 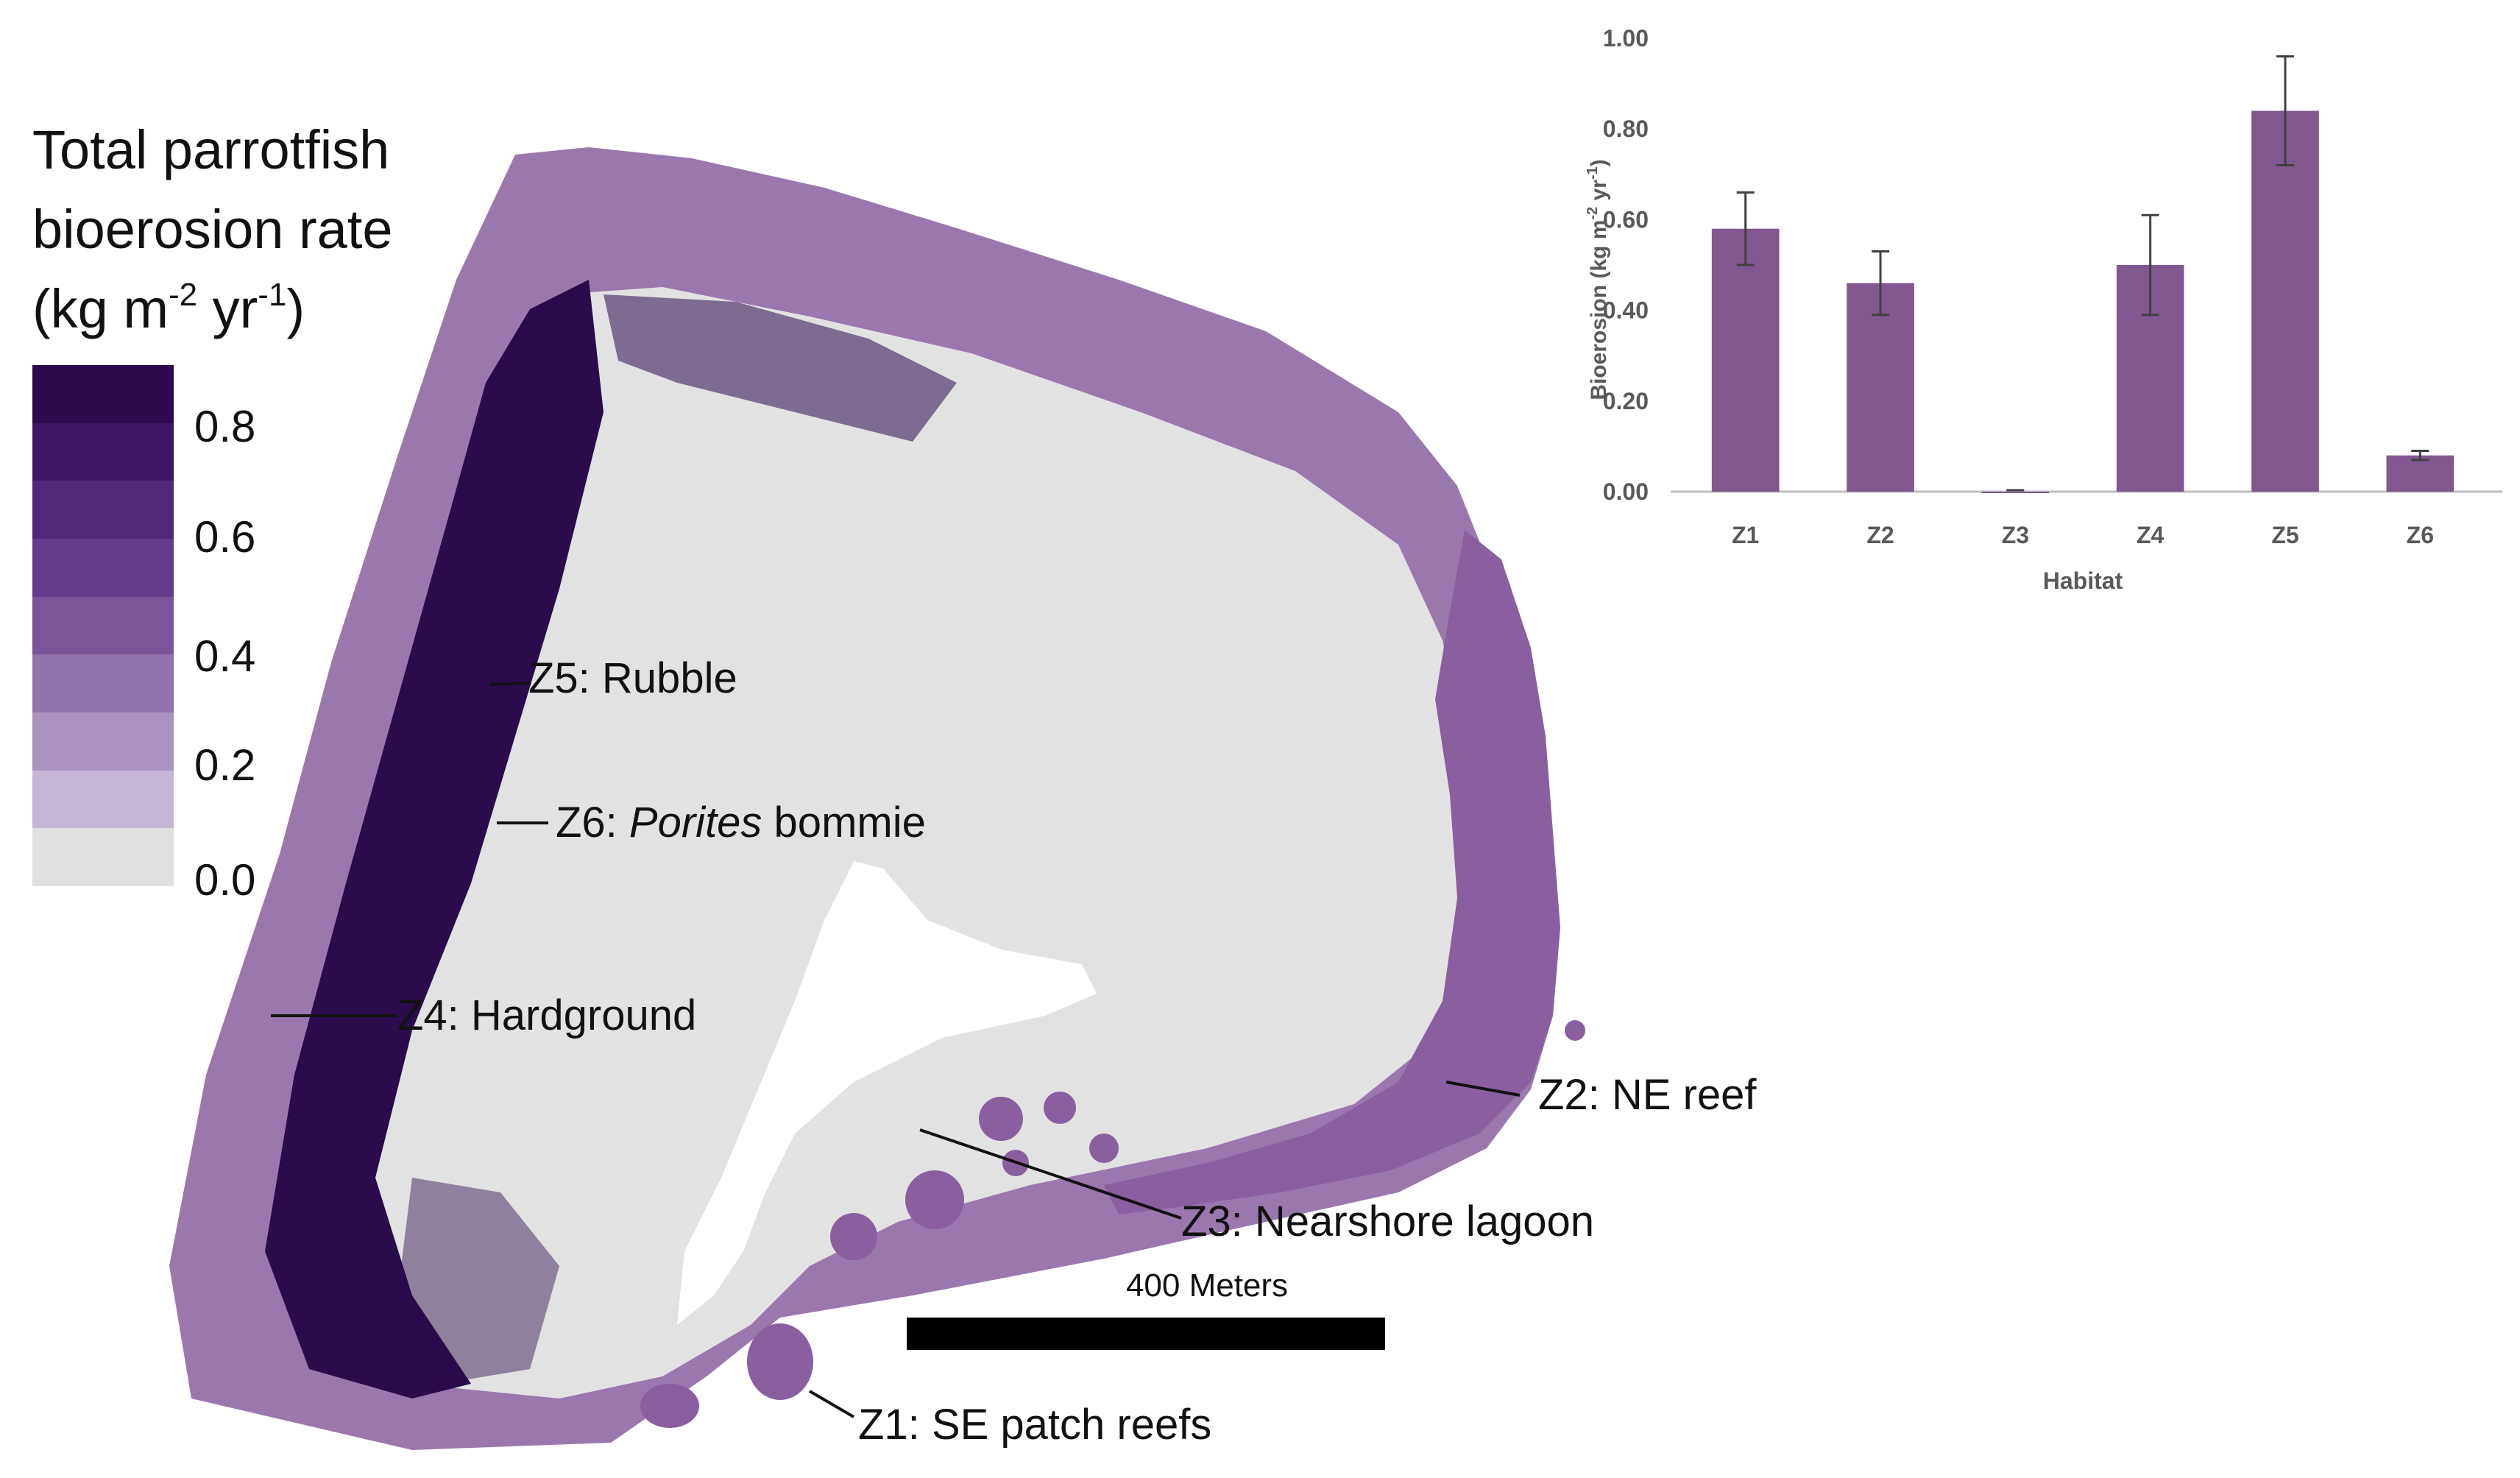 What do you see at coordinates (101, 309) in the screenshot?
I see `legend-units-pre: (kg m` at bounding box center [101, 309].